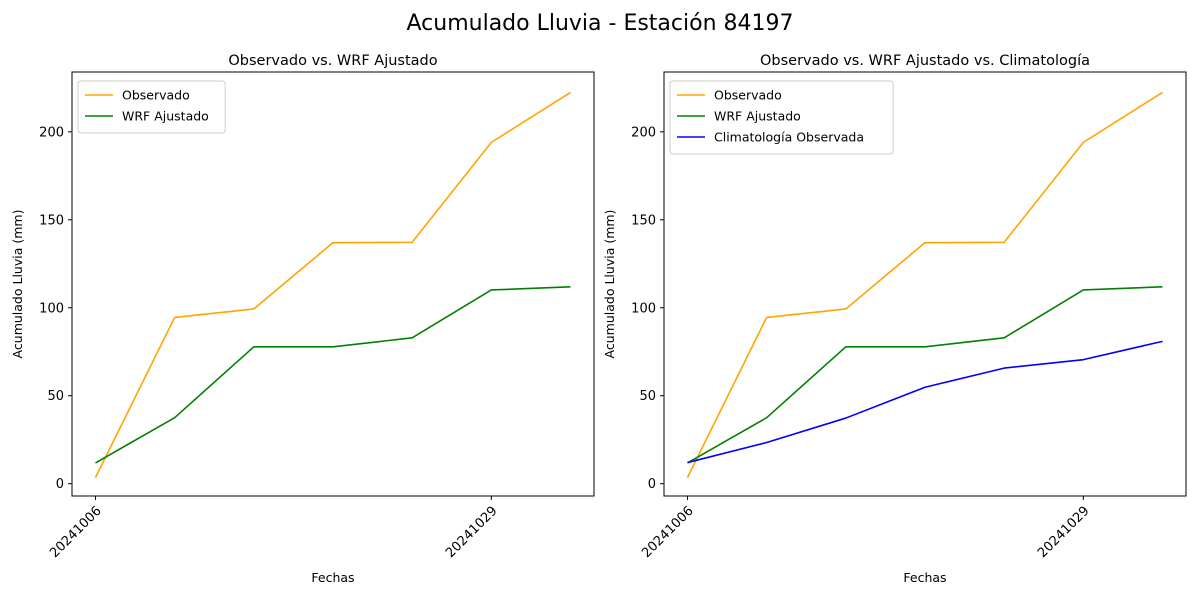 The image size is (1200, 600). I want to click on legend: Observado WRF Ajustado, so click(151, 107).